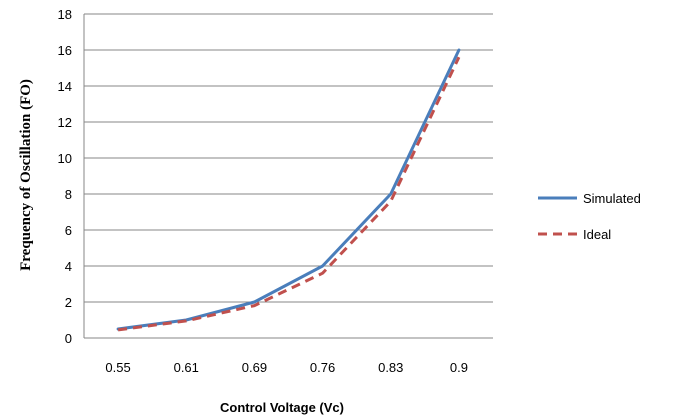 Image resolution: width=678 pixels, height=418 pixels. What do you see at coordinates (65, 14) in the screenshot?
I see `y-tick-label: 18` at bounding box center [65, 14].